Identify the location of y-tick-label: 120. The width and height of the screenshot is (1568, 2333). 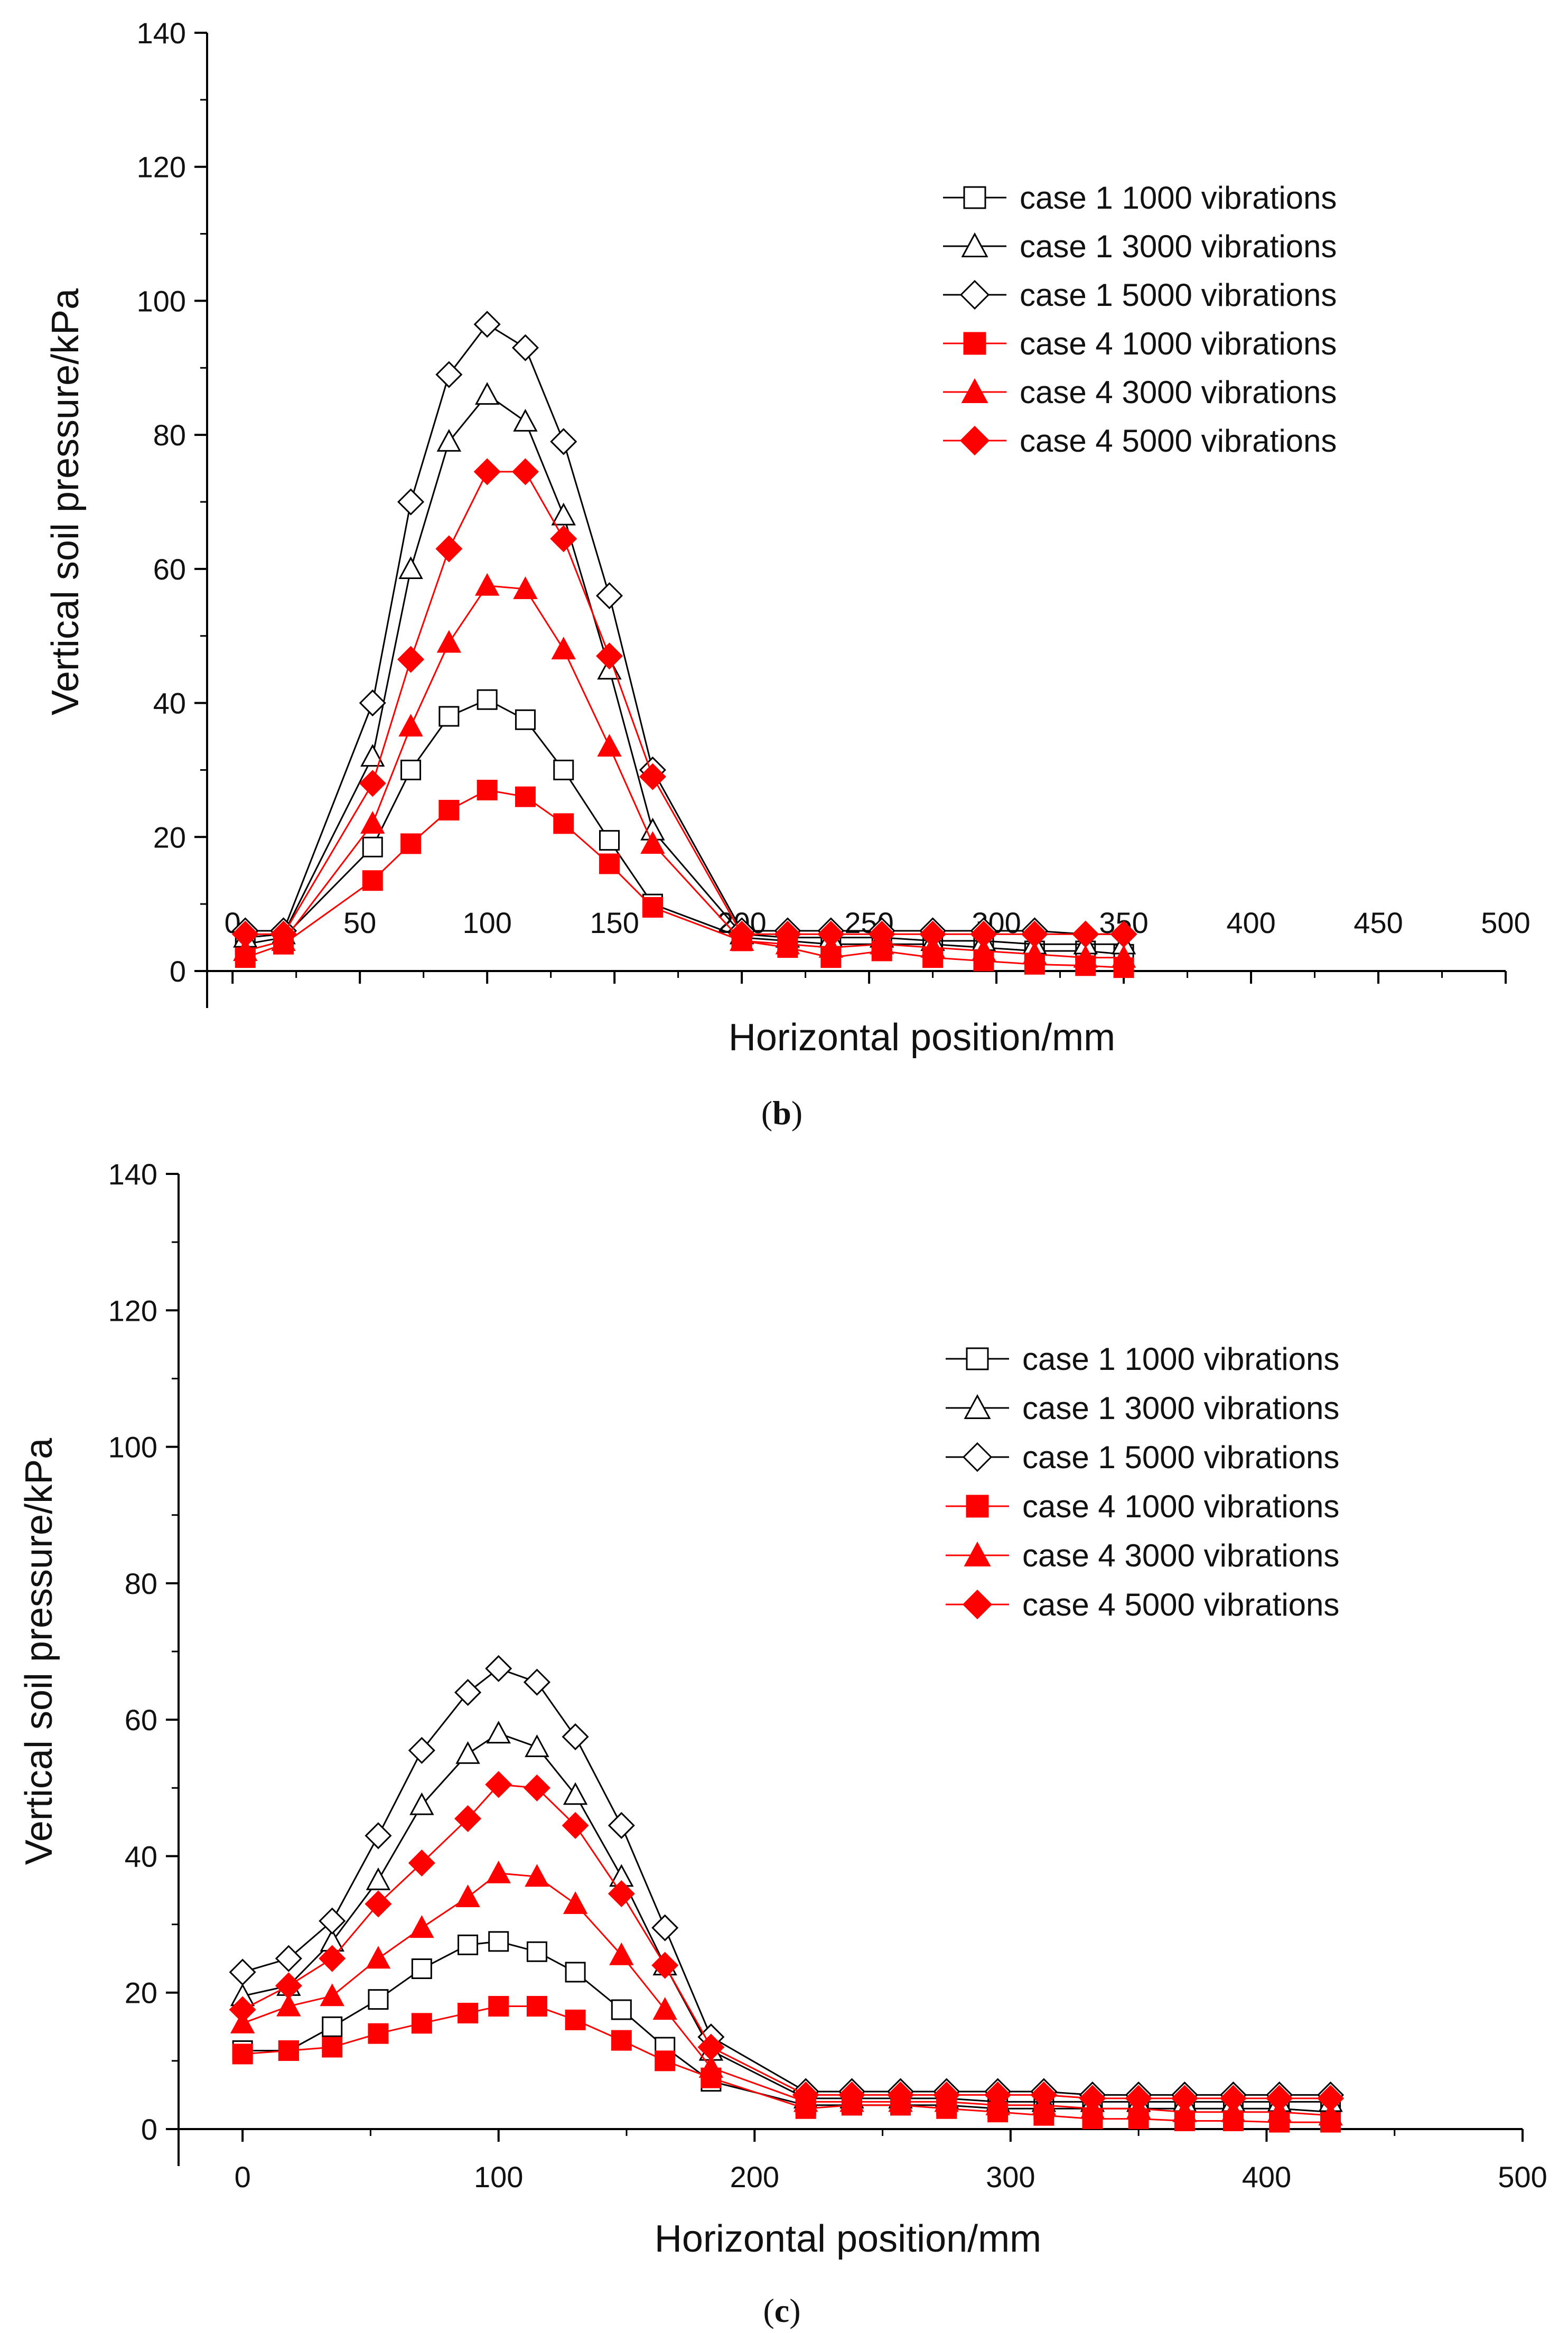
(132, 1310).